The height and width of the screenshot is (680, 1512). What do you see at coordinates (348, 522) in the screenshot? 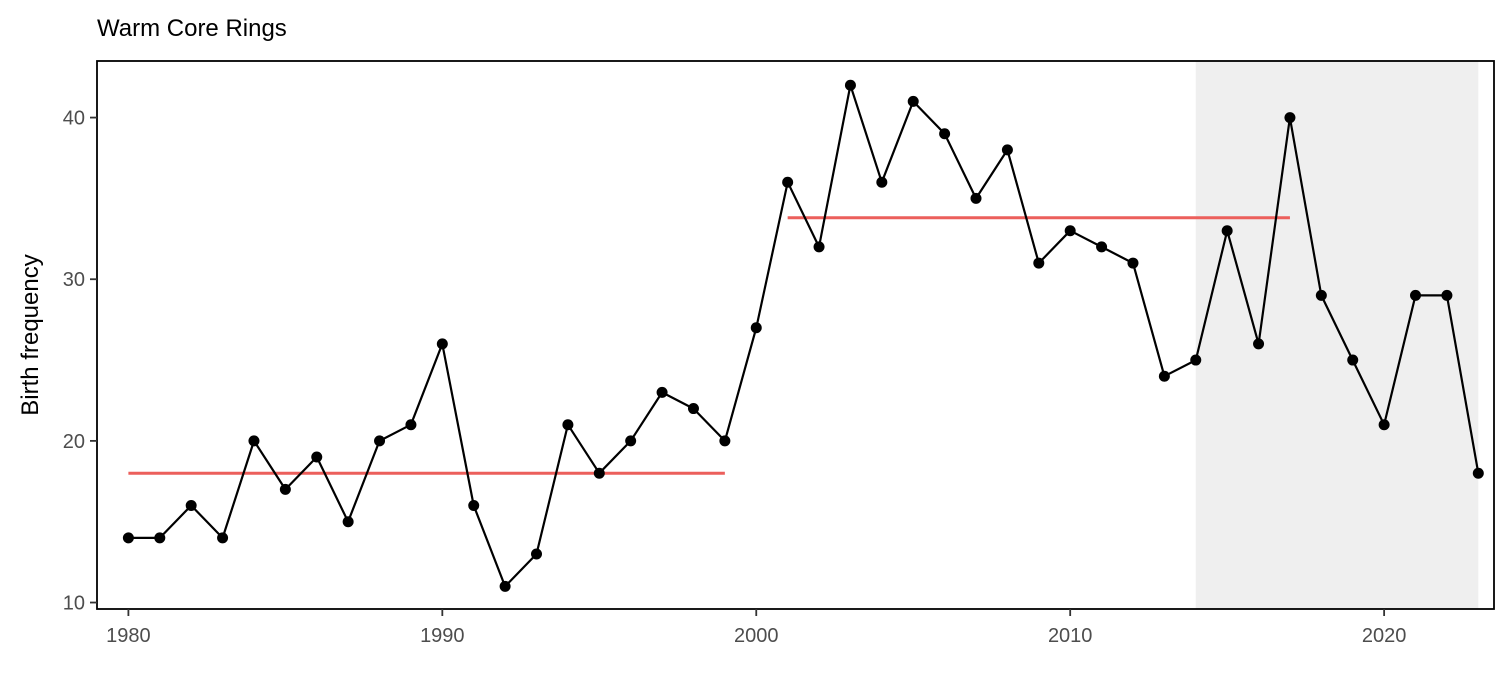
I see `data-point-1987` at bounding box center [348, 522].